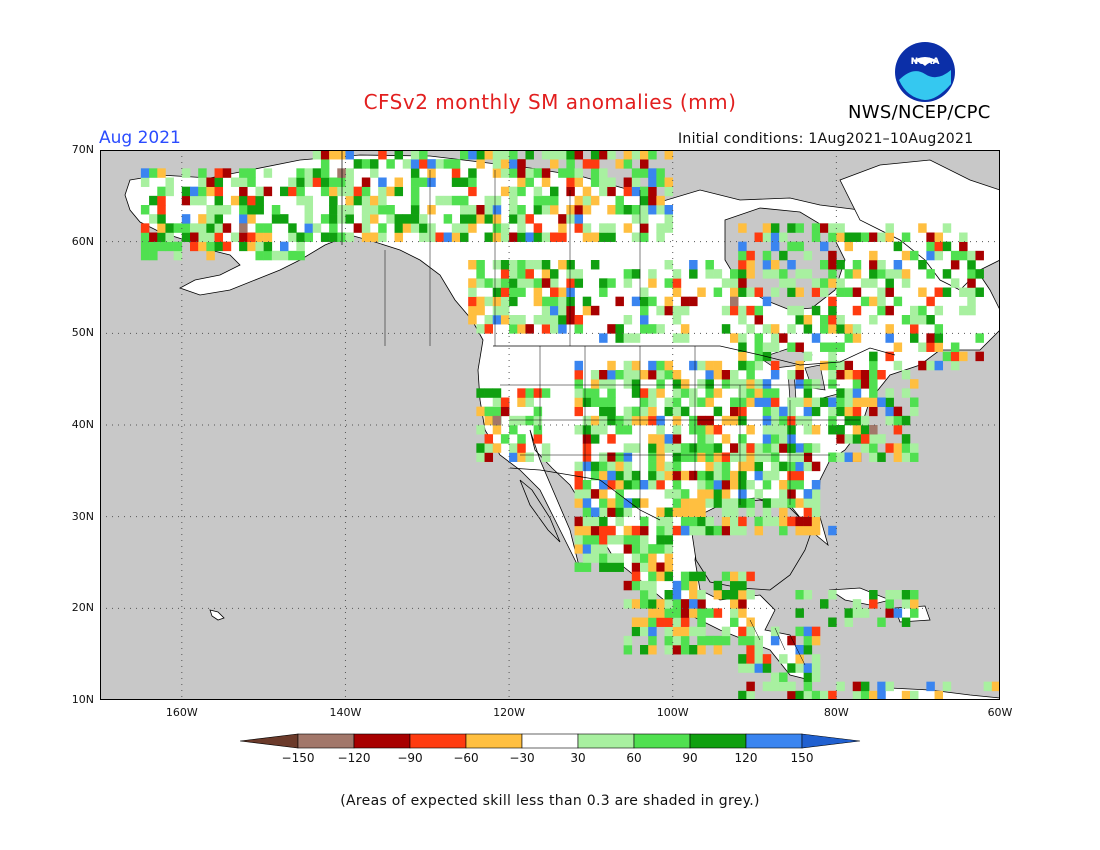  Describe the element at coordinates (826, 139) in the screenshot. I see `initial-conditions: Initial conditions: 1Aug2021–10Aug2021` at that location.